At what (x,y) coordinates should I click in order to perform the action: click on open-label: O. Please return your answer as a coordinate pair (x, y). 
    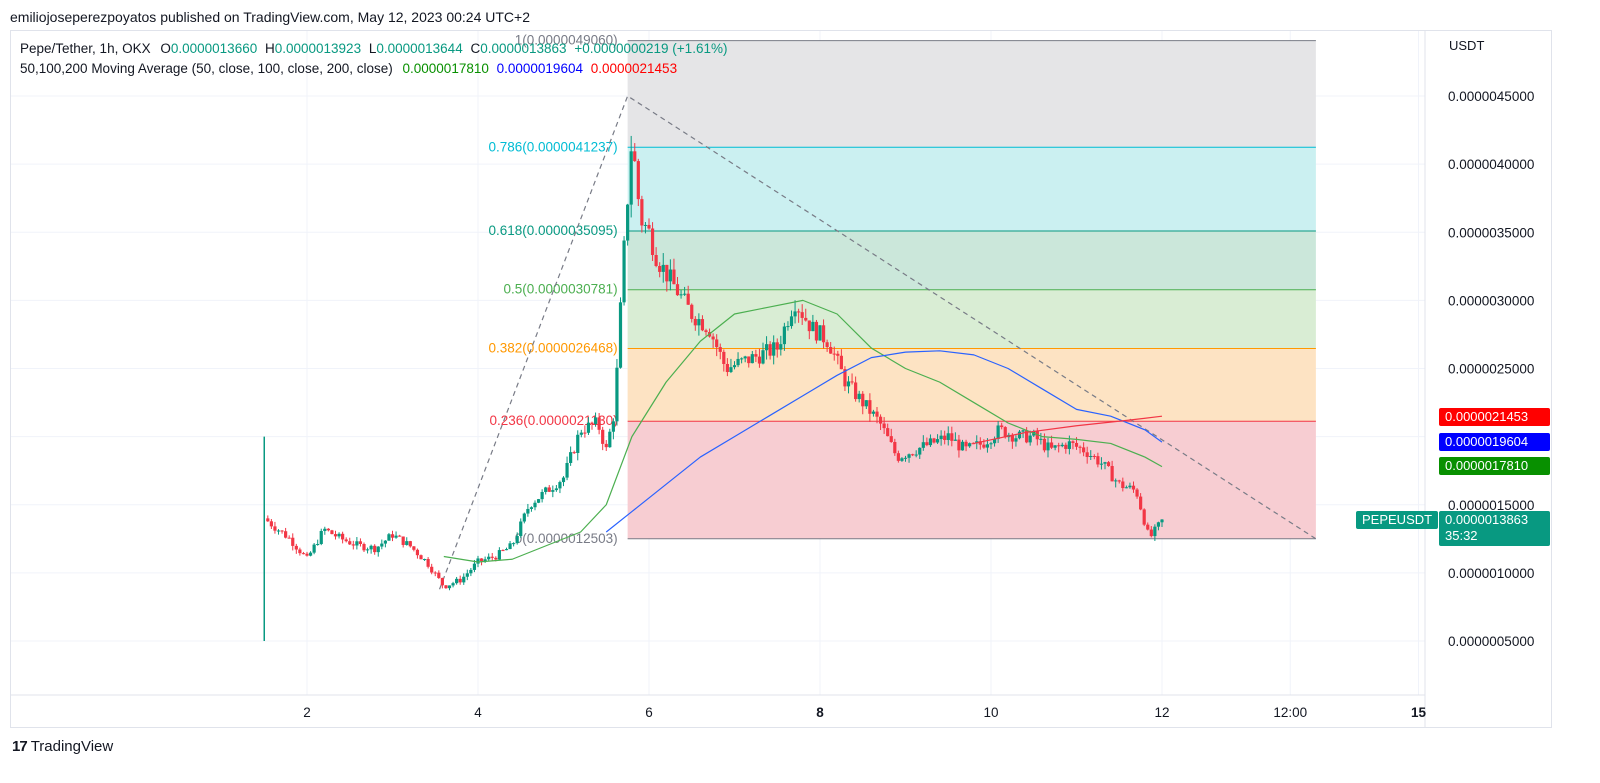
    Looking at the image, I should click on (165, 48).